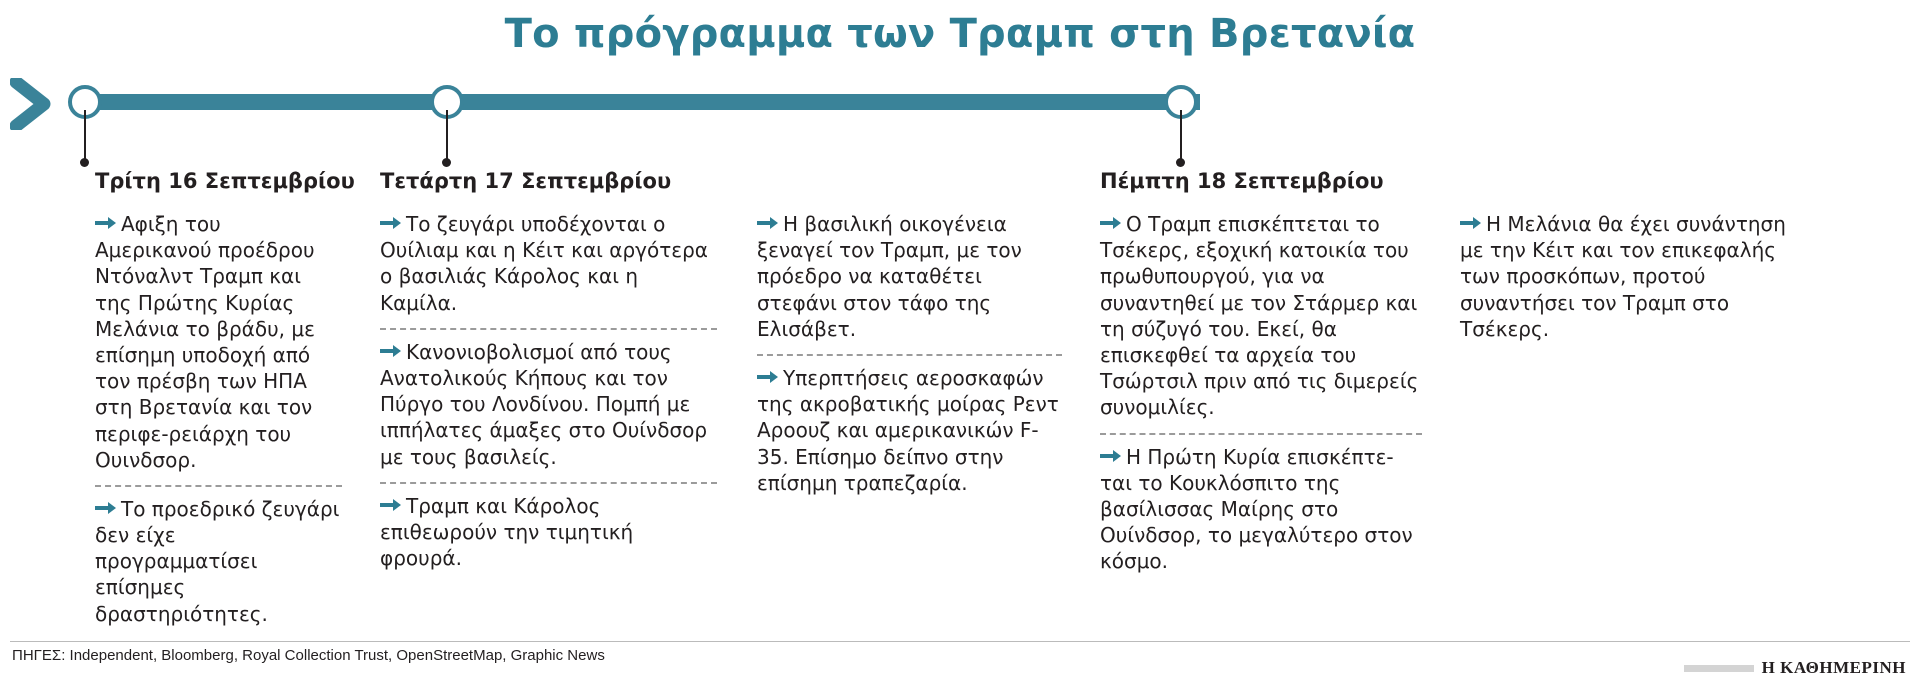 The height and width of the screenshot is (684, 1920). Describe the element at coordinates (640, 102) in the screenshot. I see `timeline-bar` at that location.